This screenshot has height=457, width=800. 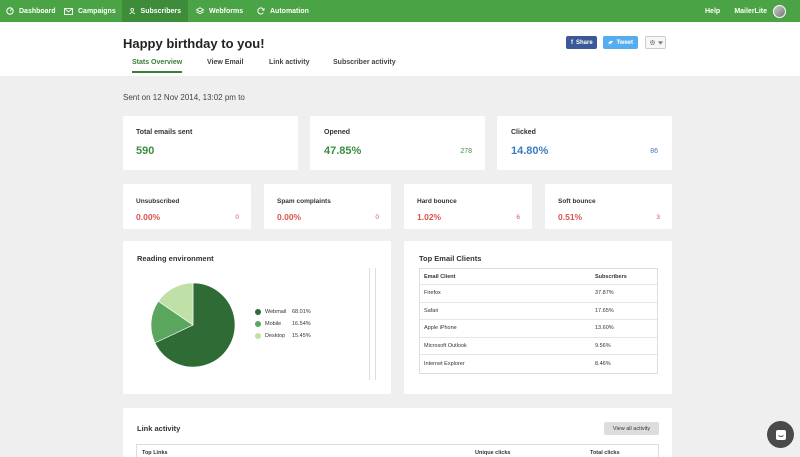 I want to click on stat-soft-count: 3, so click(x=658, y=217).